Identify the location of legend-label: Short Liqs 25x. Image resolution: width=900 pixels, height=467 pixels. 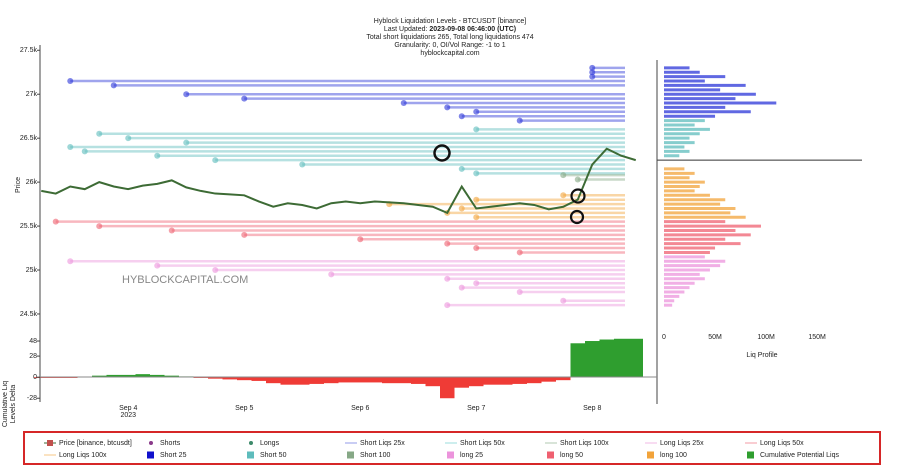
(382, 443).